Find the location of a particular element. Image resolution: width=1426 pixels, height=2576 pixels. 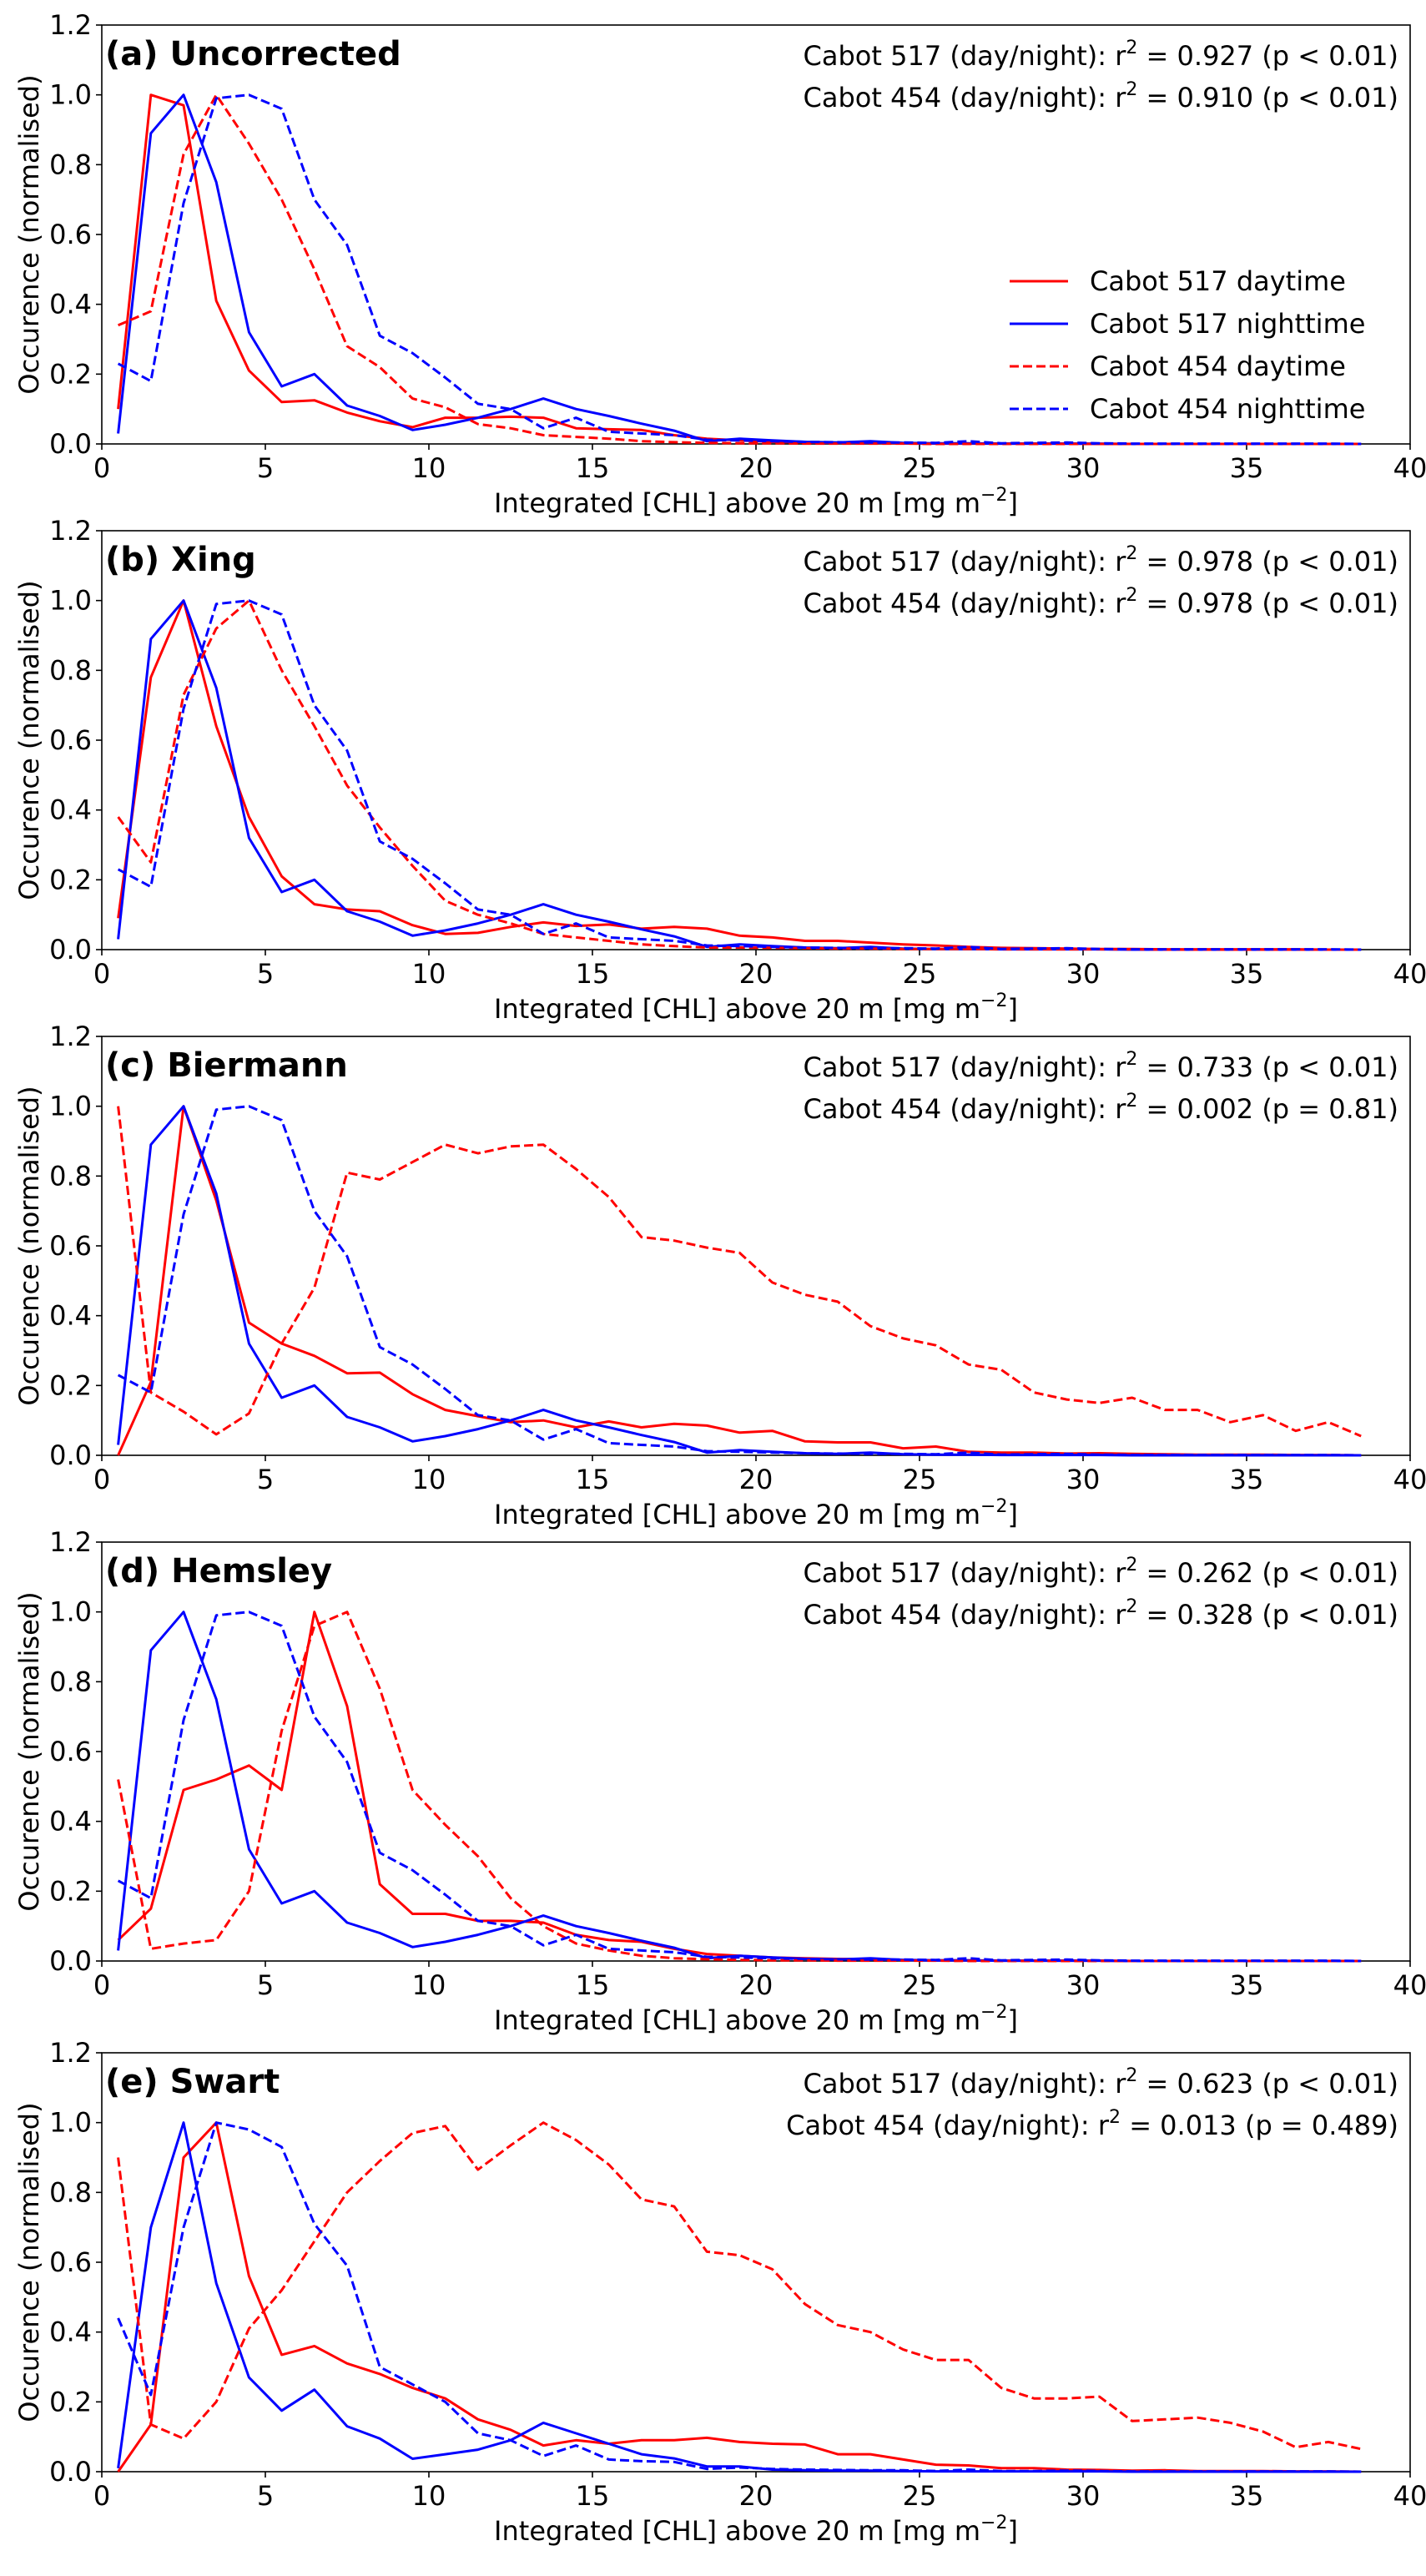

panel-title: (b) Xing is located at coordinates (181, 560).